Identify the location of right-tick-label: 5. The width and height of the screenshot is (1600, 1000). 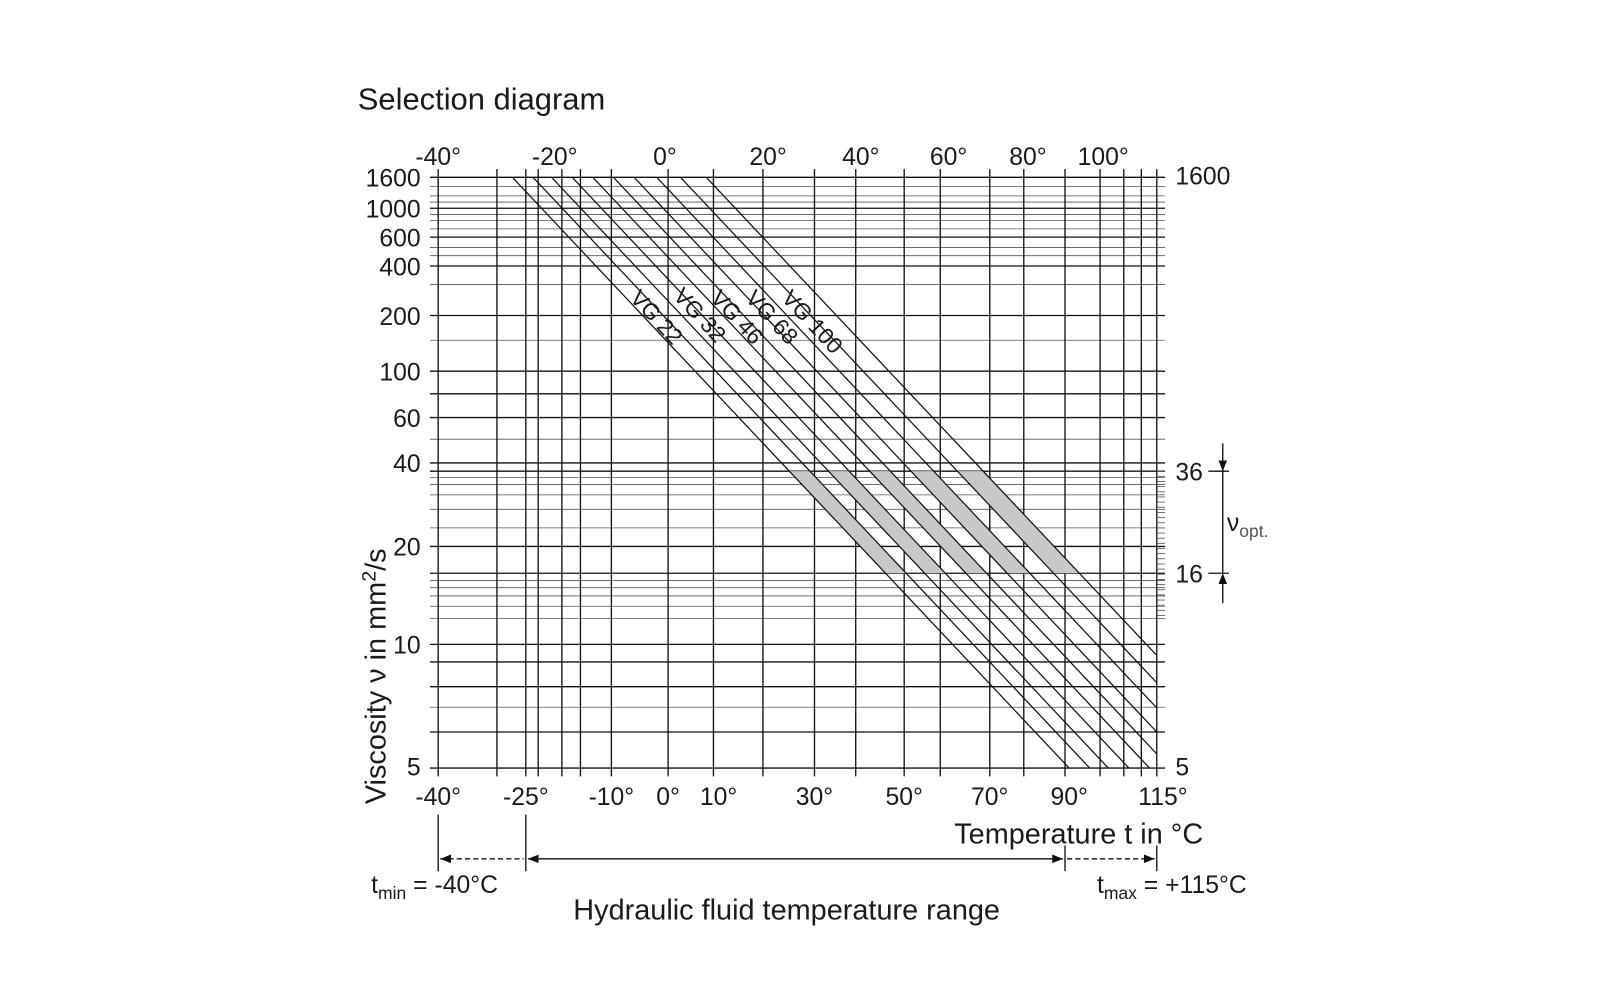
(1182, 767).